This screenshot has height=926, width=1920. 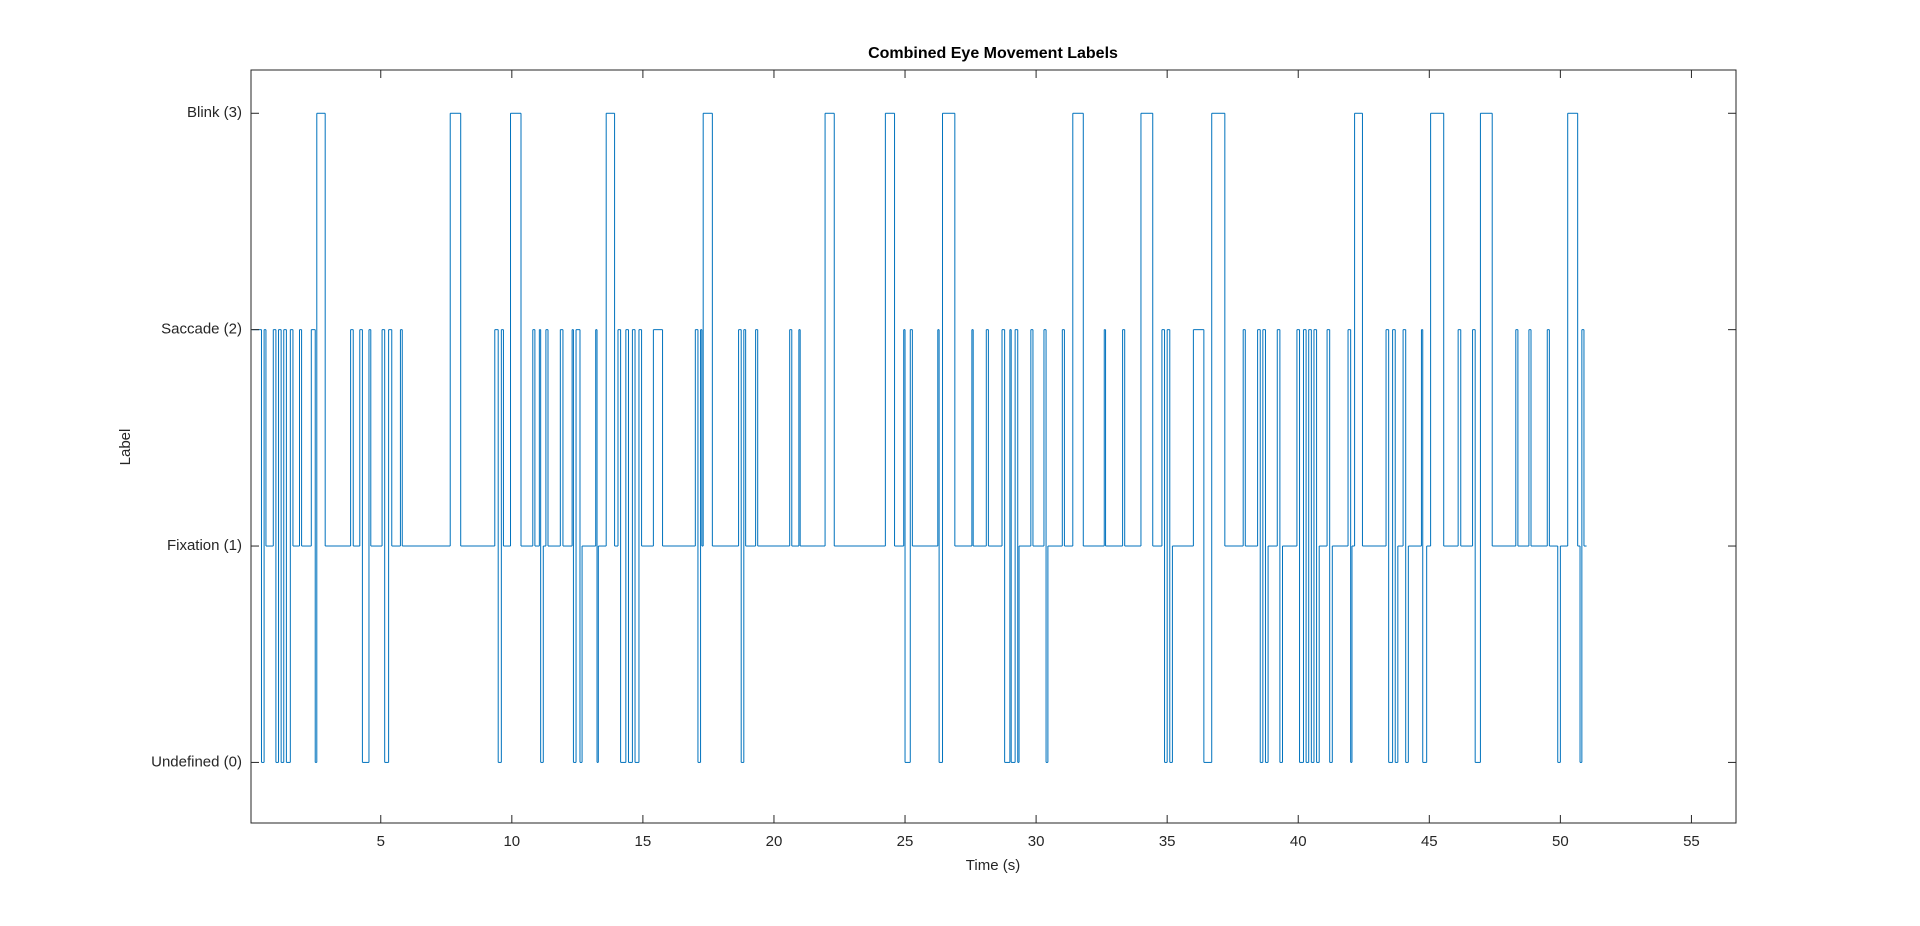 I want to click on x-tick-label: 55, so click(x=1691, y=841).